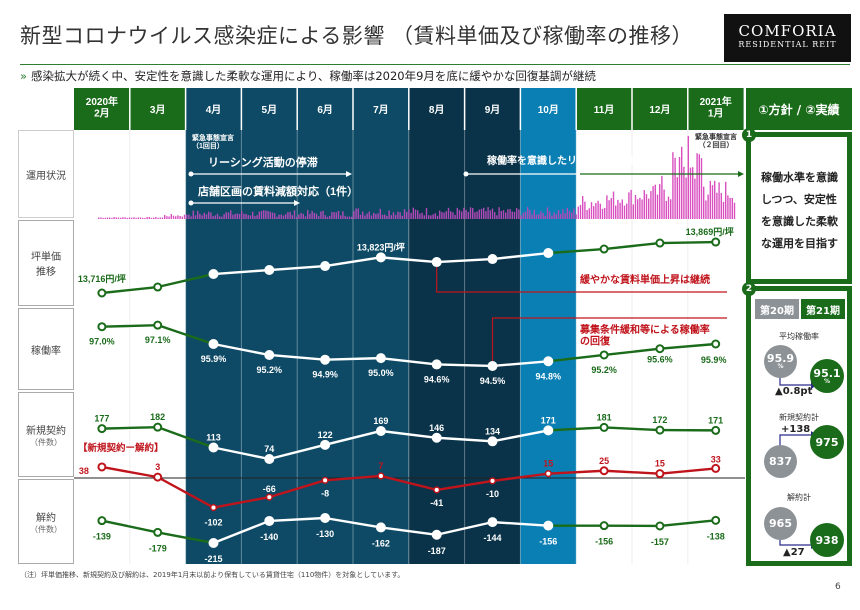 The height and width of the screenshot is (610, 860). Describe the element at coordinates (437, 110) in the screenshot. I see `month-label: 8月` at that location.